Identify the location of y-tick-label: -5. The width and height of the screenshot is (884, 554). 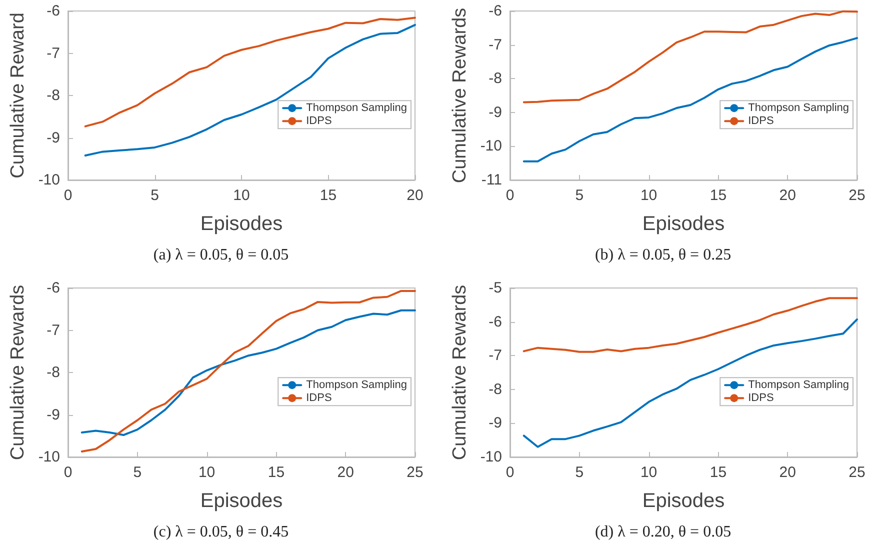
(495, 288).